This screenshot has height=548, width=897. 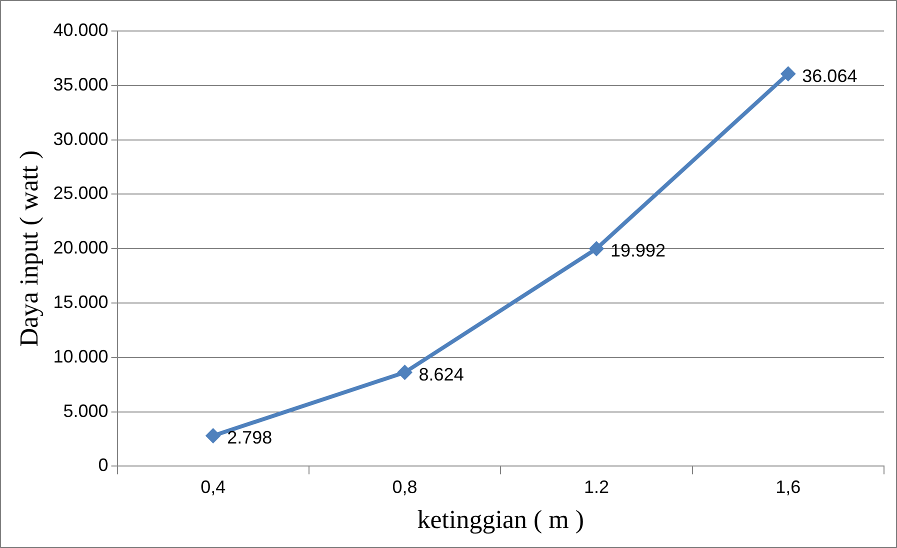 I want to click on x-tick-label: 0,8, so click(x=405, y=486).